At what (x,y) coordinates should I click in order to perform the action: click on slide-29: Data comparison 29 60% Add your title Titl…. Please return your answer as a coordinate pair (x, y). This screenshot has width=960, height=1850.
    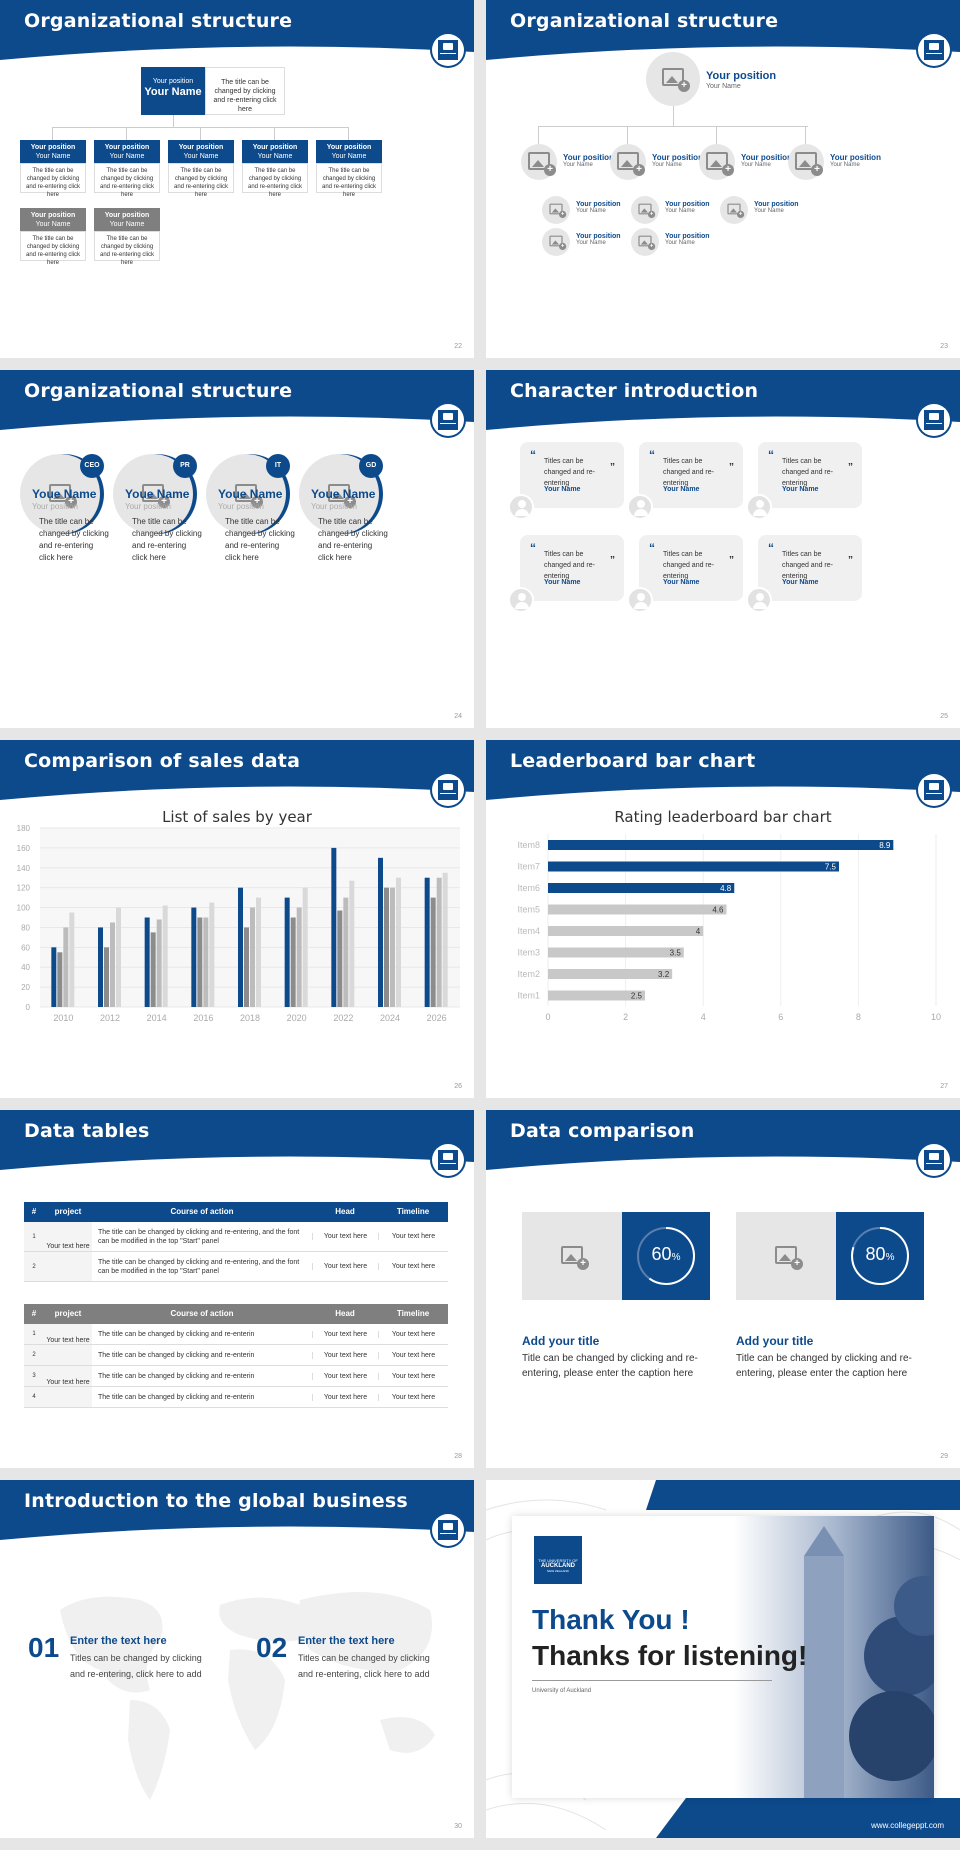
    Looking at the image, I should click on (723, 1289).